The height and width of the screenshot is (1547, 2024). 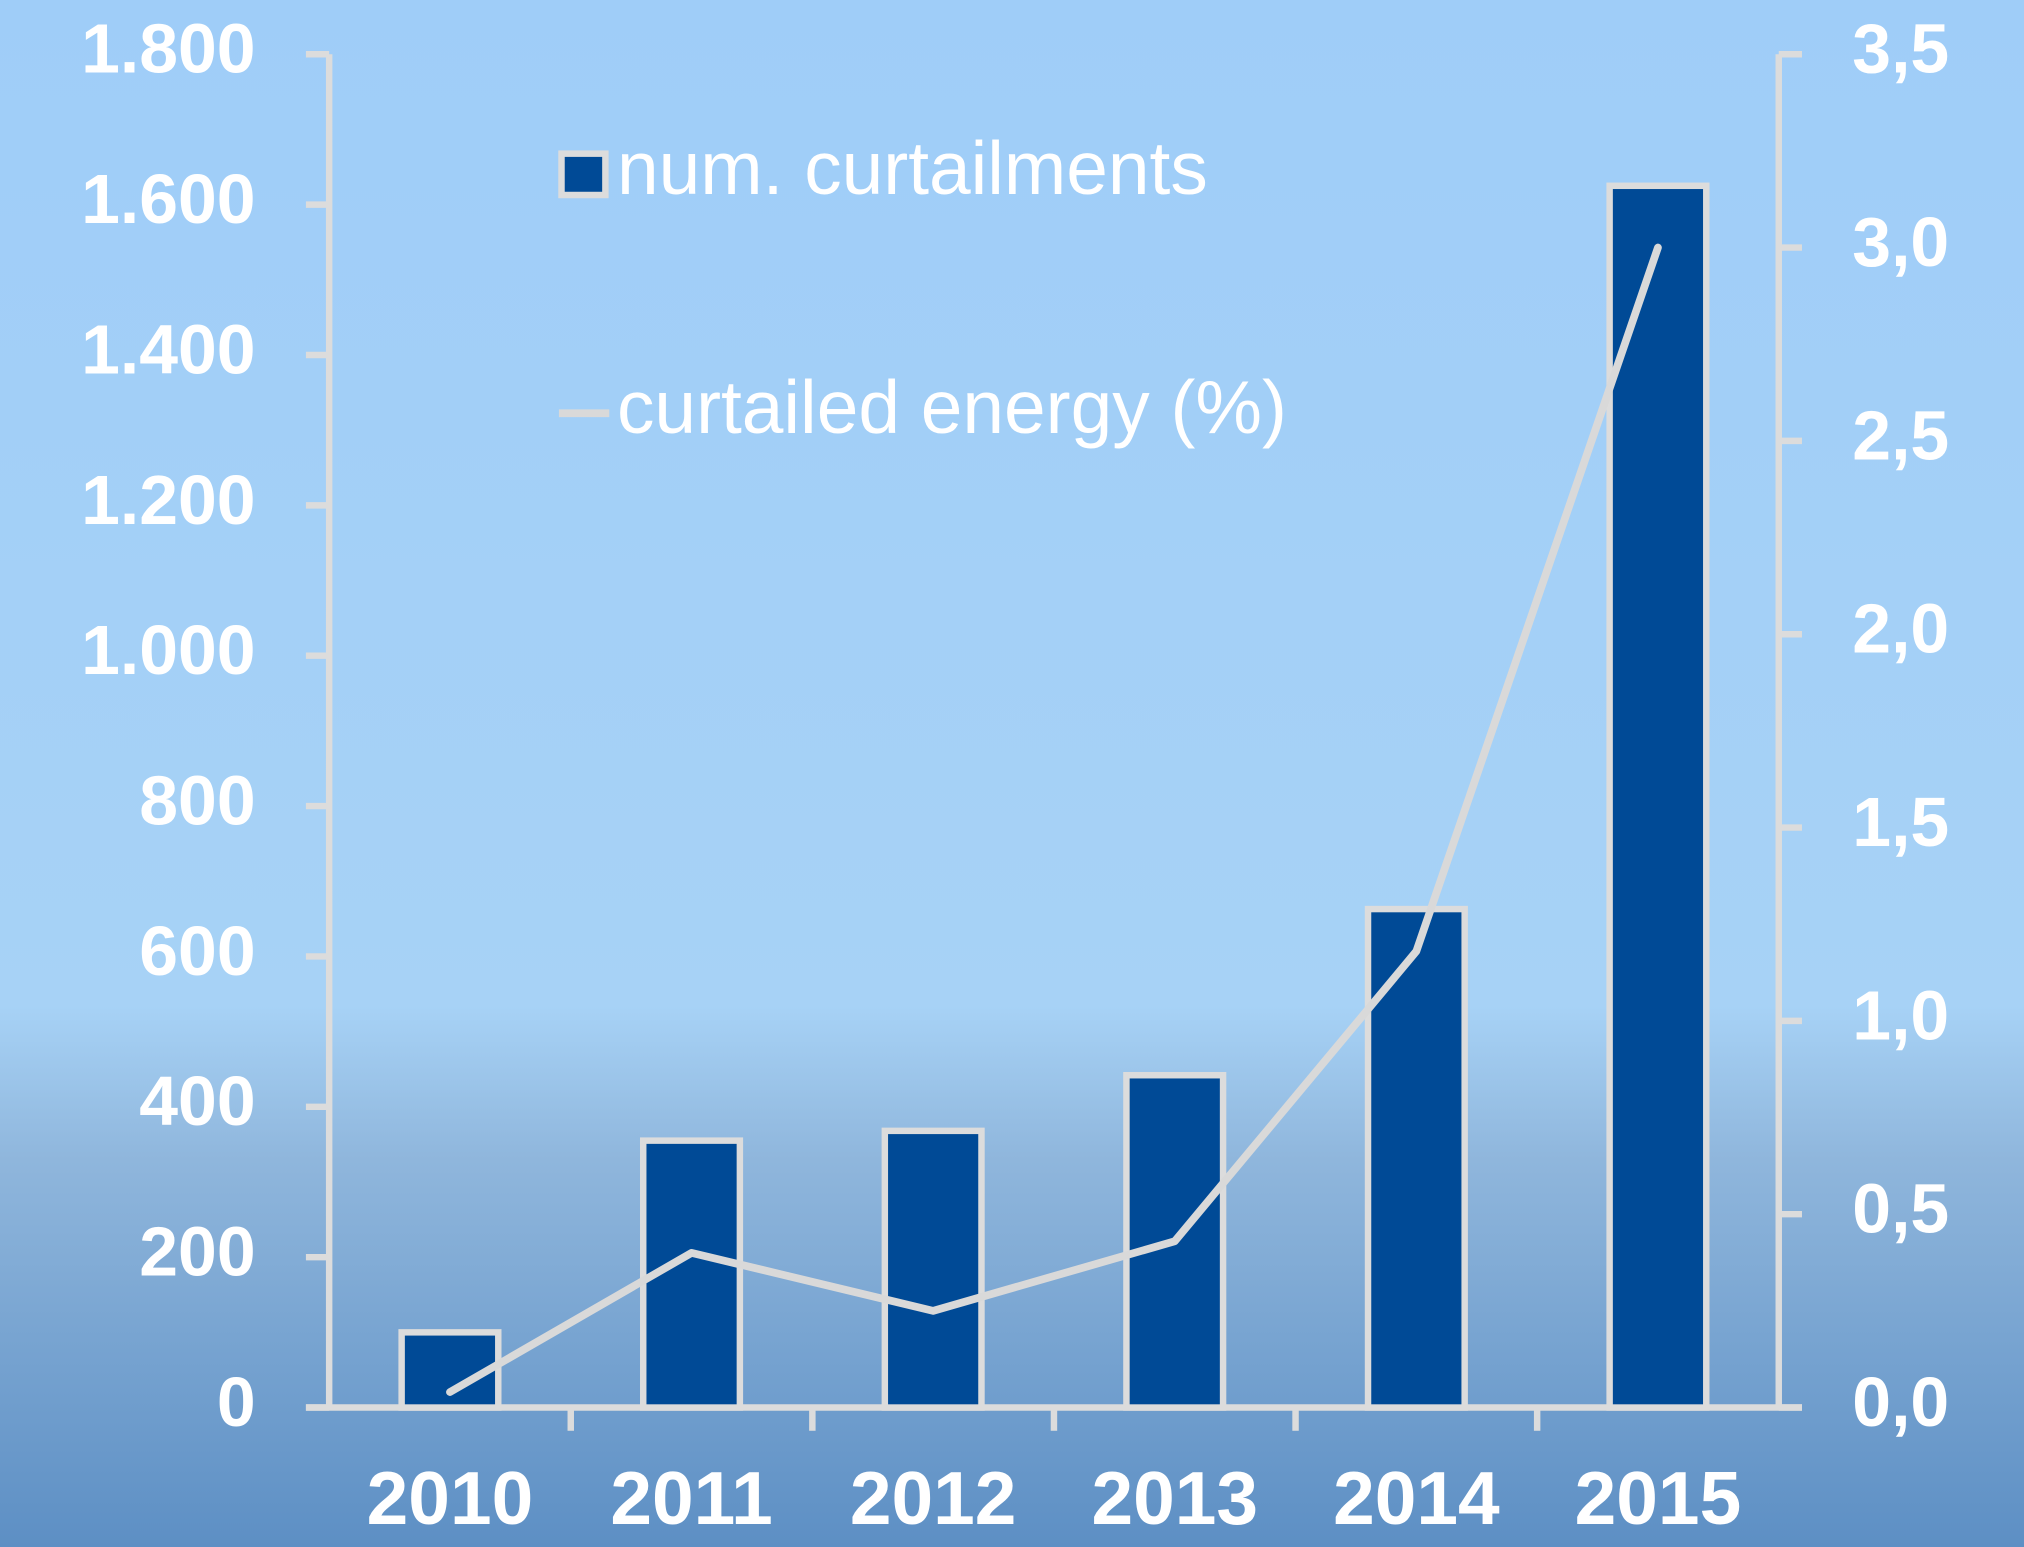 I want to click on y2-tick-label: 1,0, so click(x=1900, y=1015).